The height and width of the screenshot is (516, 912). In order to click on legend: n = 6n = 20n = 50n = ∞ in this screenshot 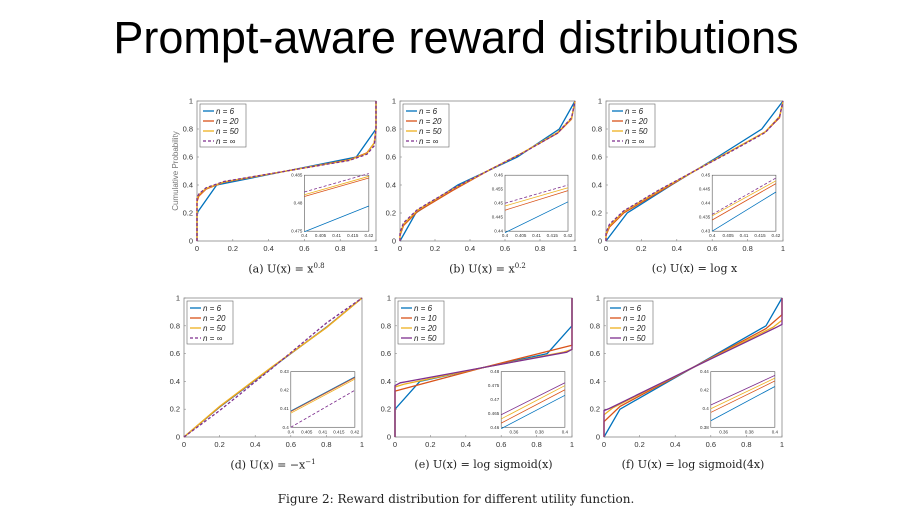, I will do `click(632, 125)`.